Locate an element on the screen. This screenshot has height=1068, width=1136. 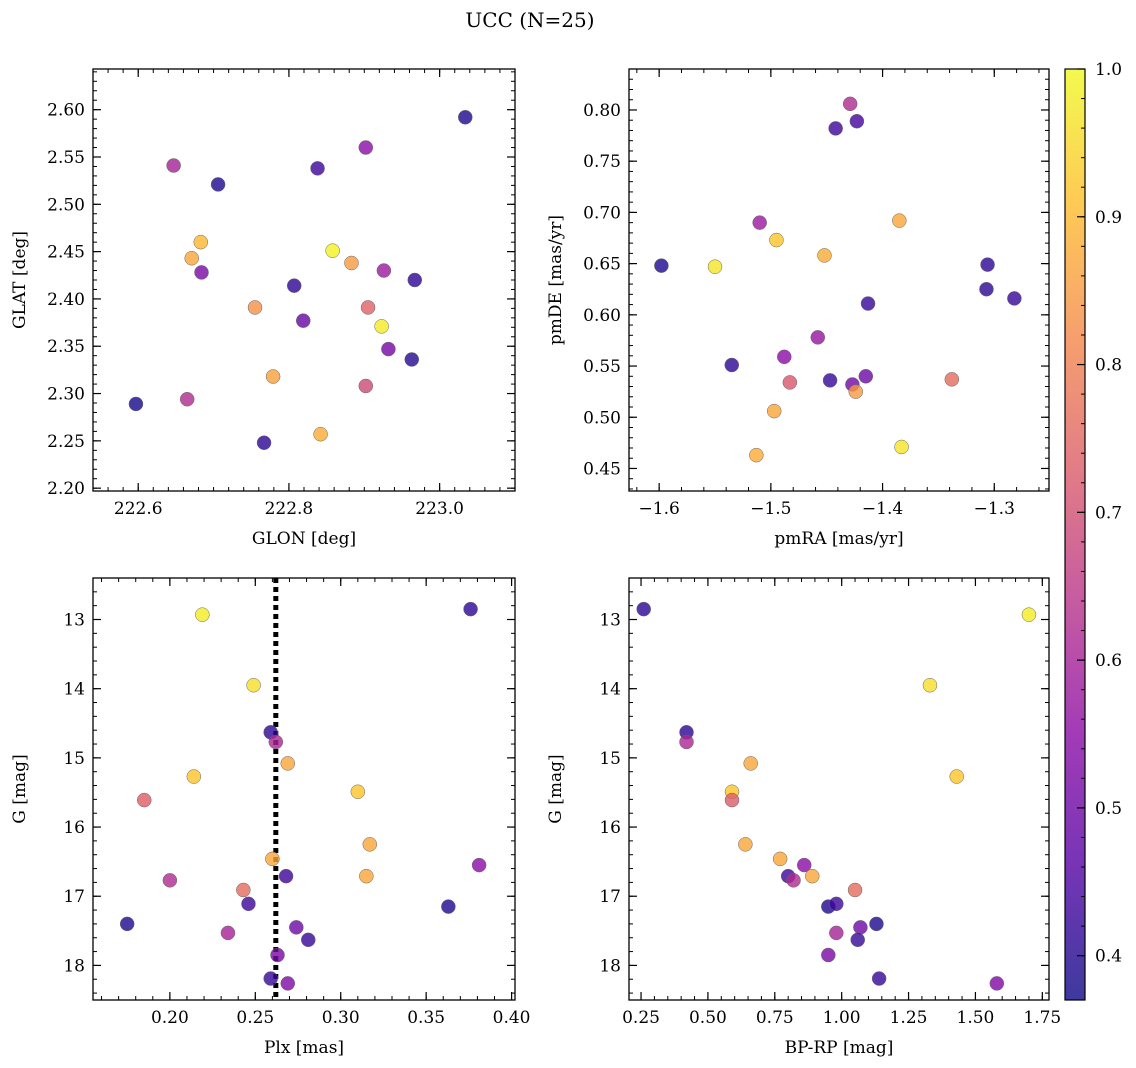
colorbar-tick-label: 1.0 is located at coordinates (1108, 70).